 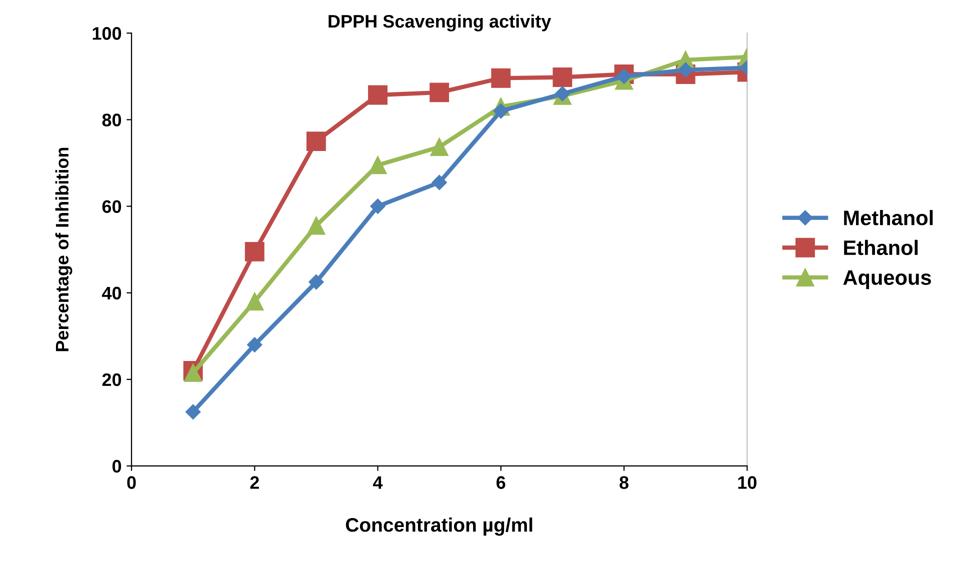 I want to click on x-tick-label: 4, so click(x=378, y=482).